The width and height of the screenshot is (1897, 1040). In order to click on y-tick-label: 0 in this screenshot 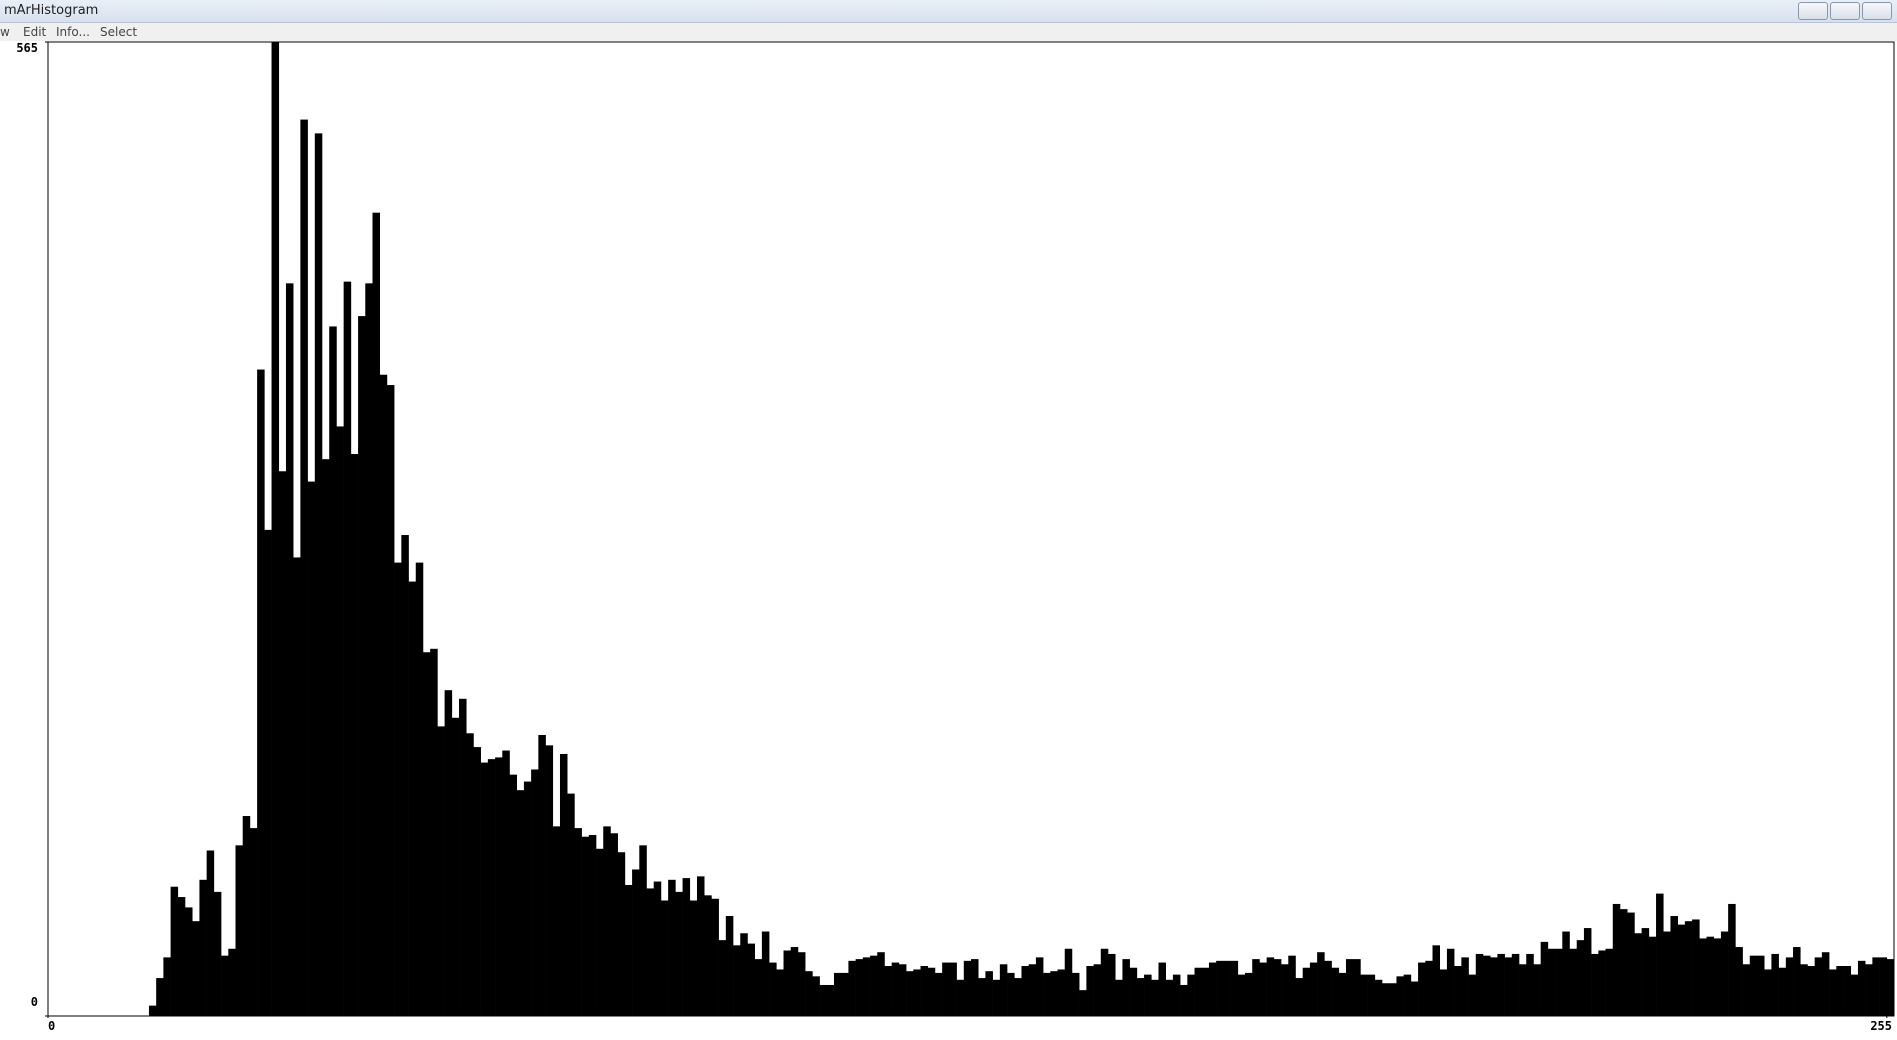, I will do `click(34, 1002)`.